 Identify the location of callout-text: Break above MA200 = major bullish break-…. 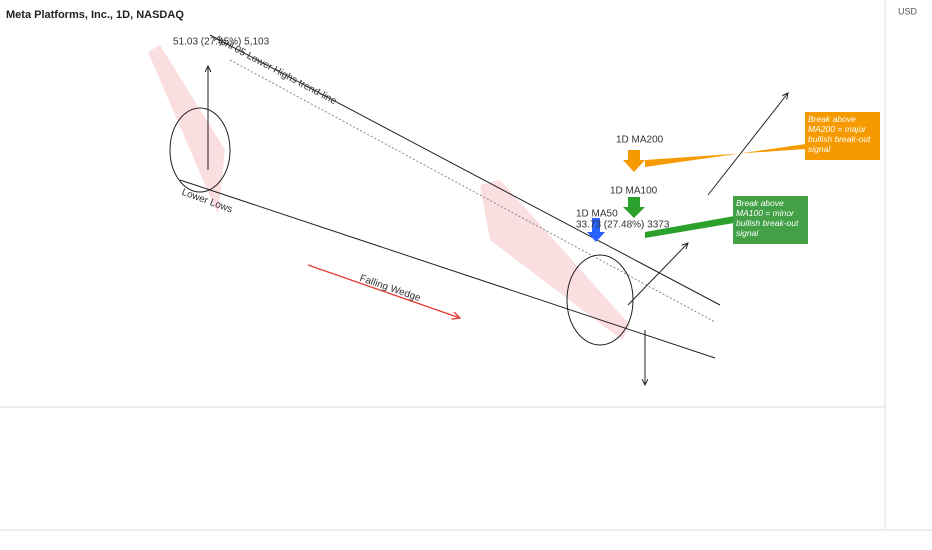
(839, 134).